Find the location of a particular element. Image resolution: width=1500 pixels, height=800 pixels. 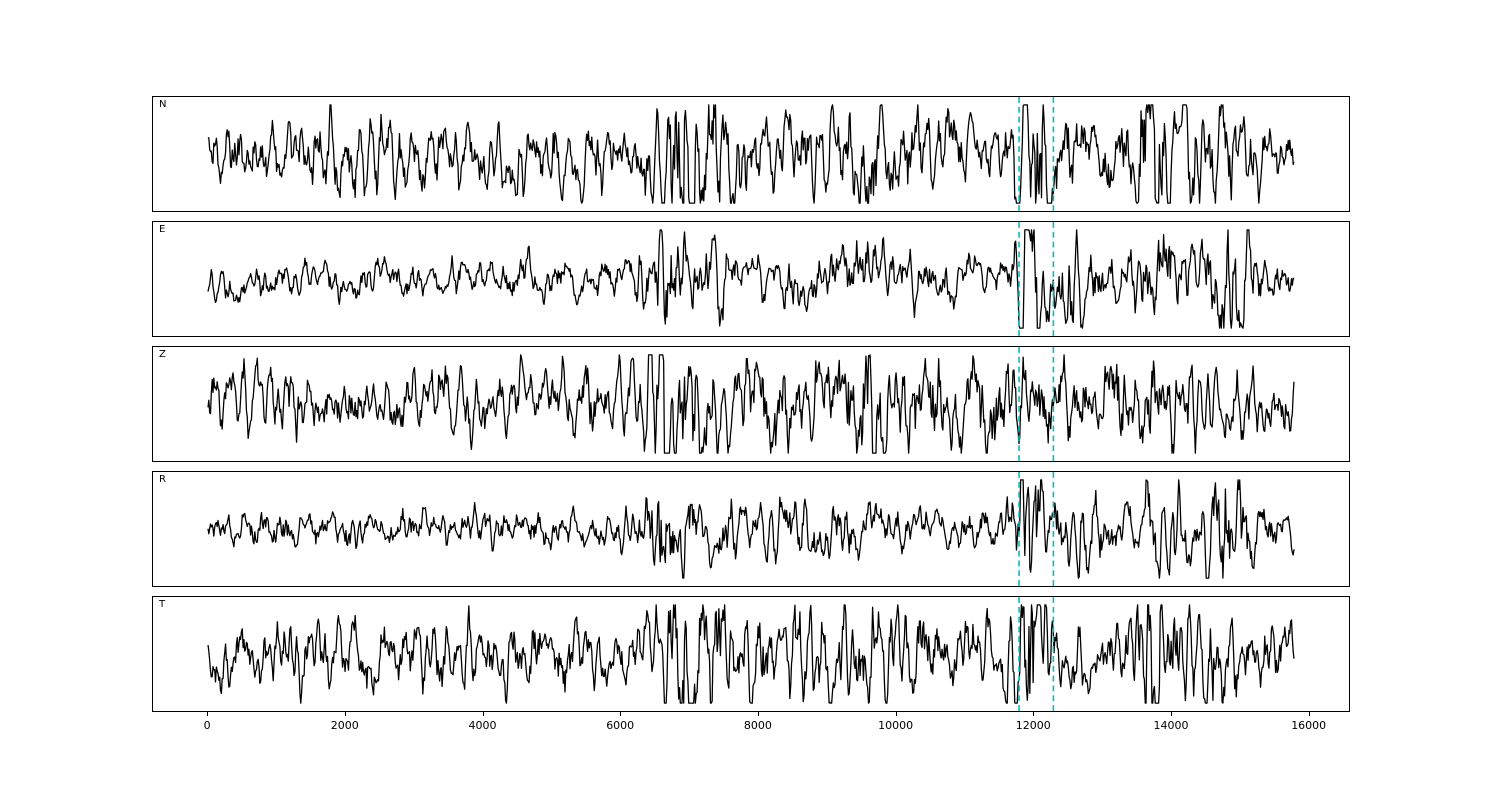

x-tick-label: 16000 is located at coordinates (1309, 725).